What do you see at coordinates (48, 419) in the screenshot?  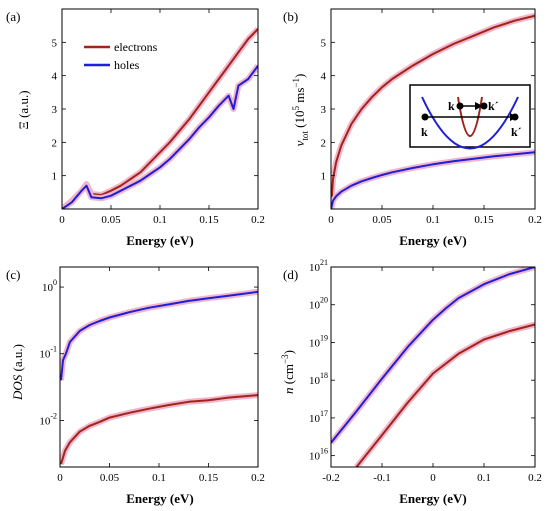 I see `panel-c-ytick-label: 10⁻²` at bounding box center [48, 419].